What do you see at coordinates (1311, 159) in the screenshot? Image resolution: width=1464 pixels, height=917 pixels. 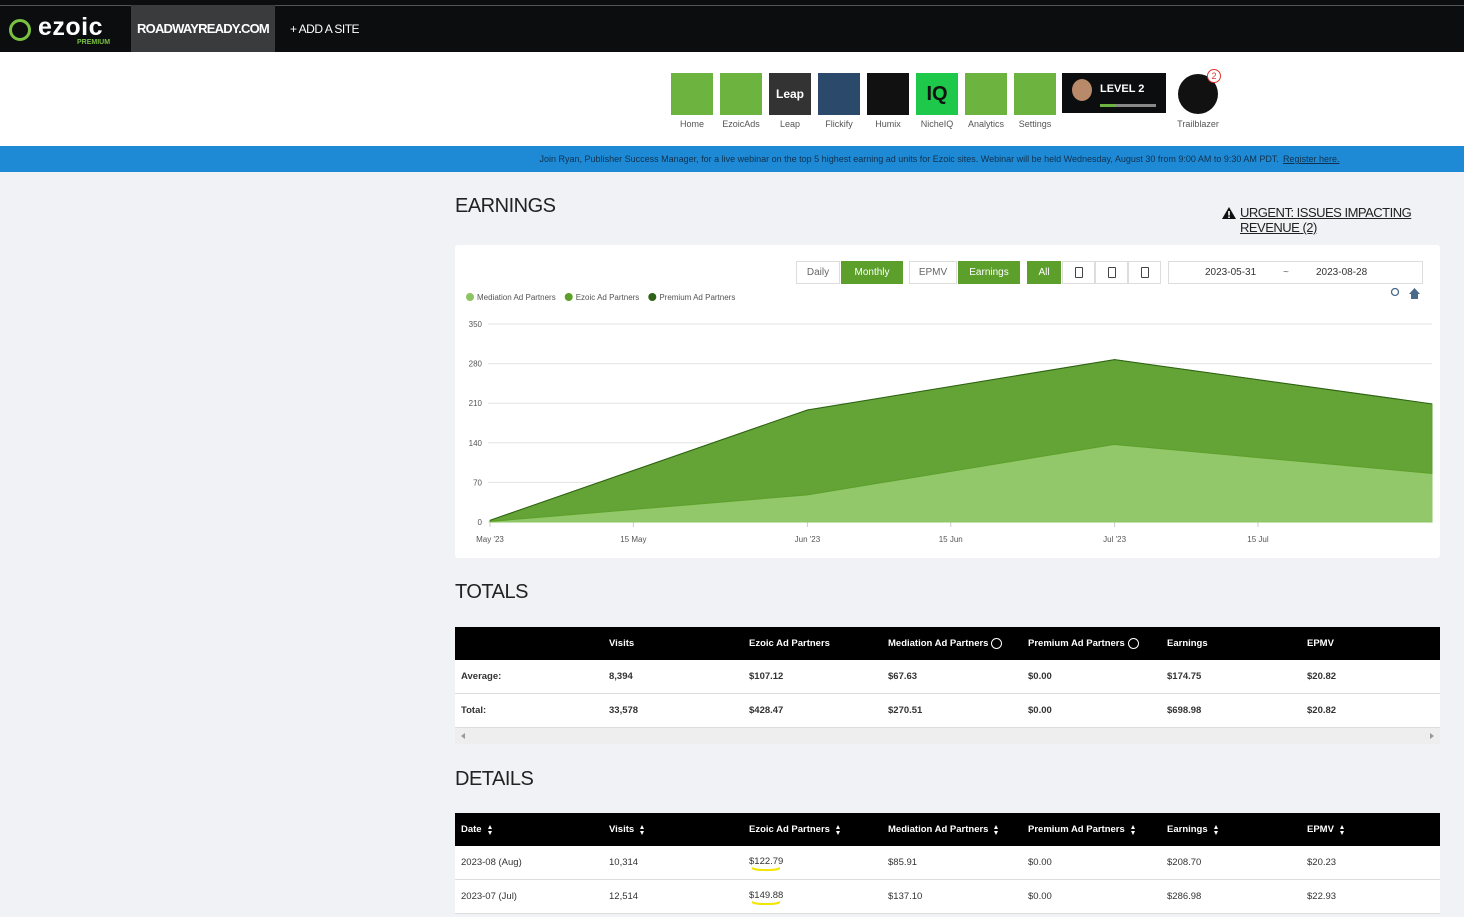 I see `banner-link: Register here.` at bounding box center [1311, 159].